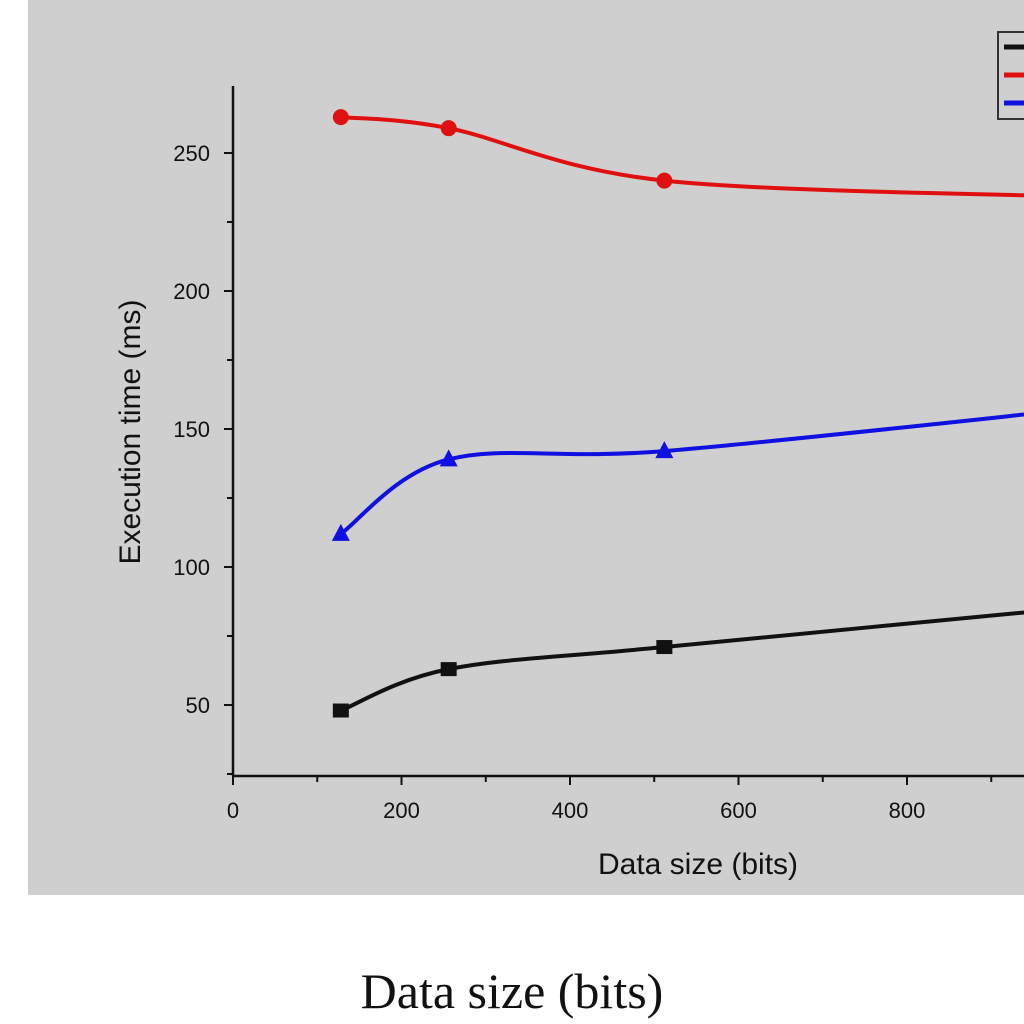 The height and width of the screenshot is (1024, 1024). What do you see at coordinates (401, 810) in the screenshot?
I see `x-tick-label: 200` at bounding box center [401, 810].